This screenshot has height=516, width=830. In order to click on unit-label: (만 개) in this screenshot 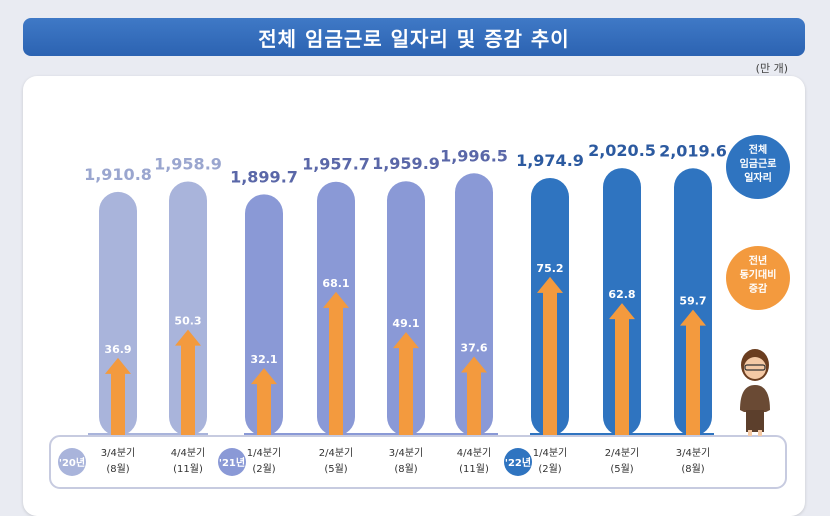, I will do `click(771, 68)`.